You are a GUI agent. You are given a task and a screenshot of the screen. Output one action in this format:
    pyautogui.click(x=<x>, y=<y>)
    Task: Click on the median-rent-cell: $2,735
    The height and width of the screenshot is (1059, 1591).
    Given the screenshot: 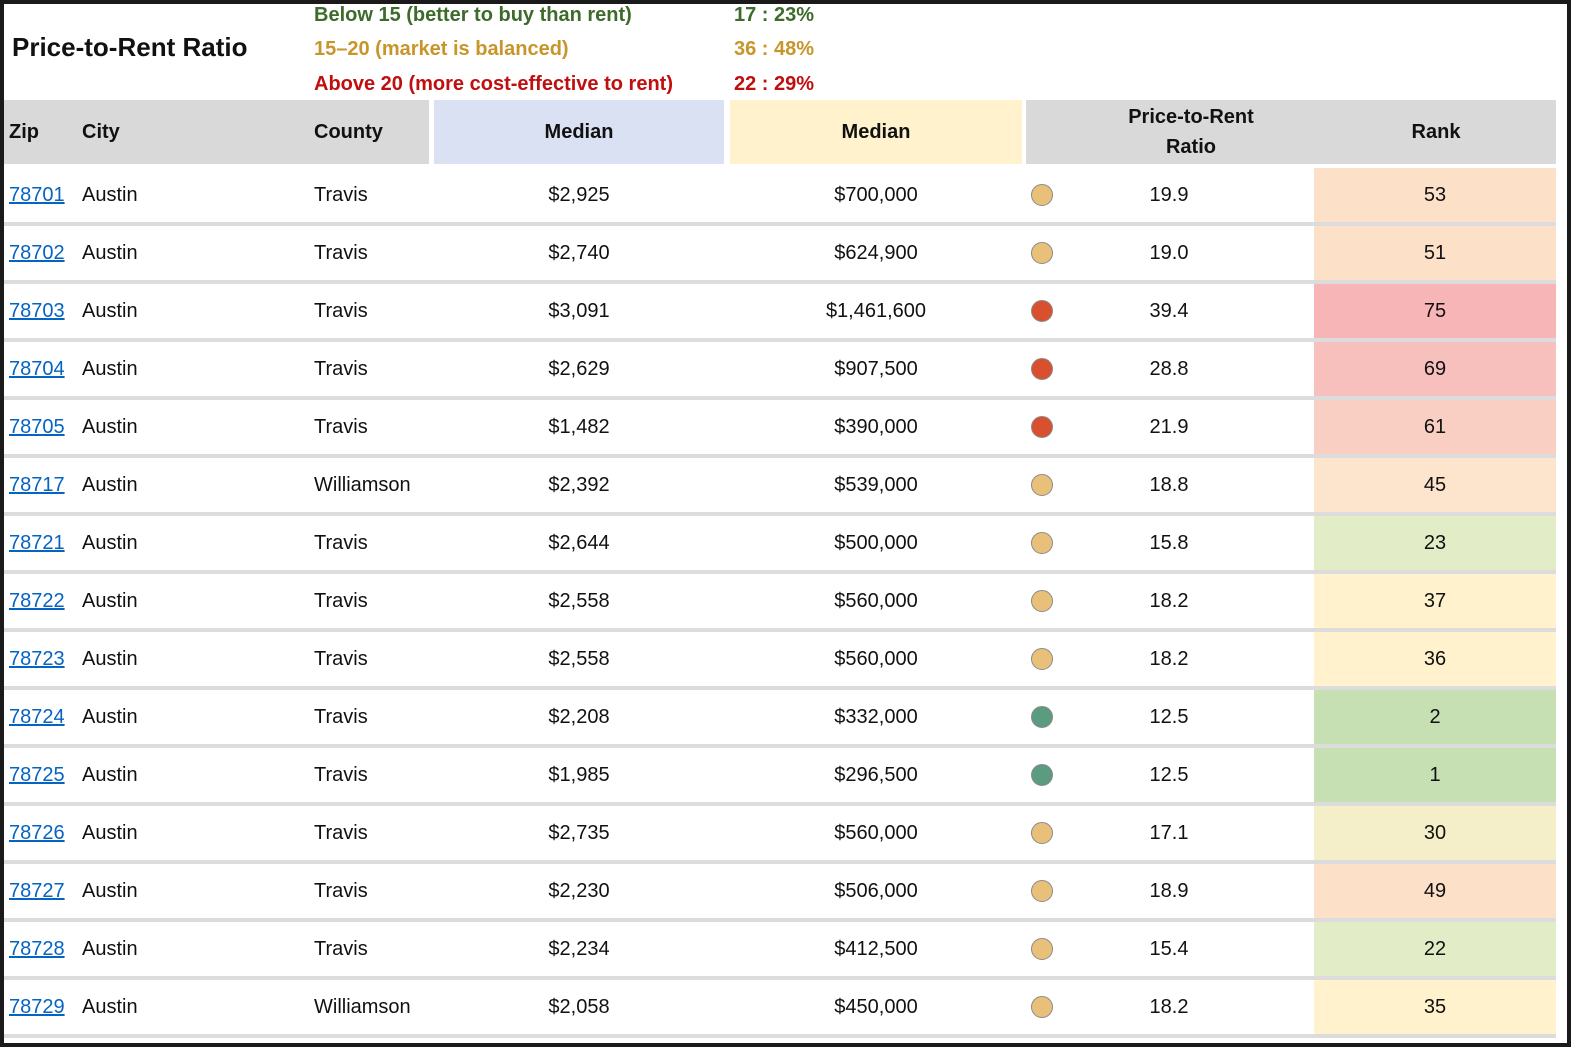 What is the action you would take?
    pyautogui.click(x=579, y=832)
    